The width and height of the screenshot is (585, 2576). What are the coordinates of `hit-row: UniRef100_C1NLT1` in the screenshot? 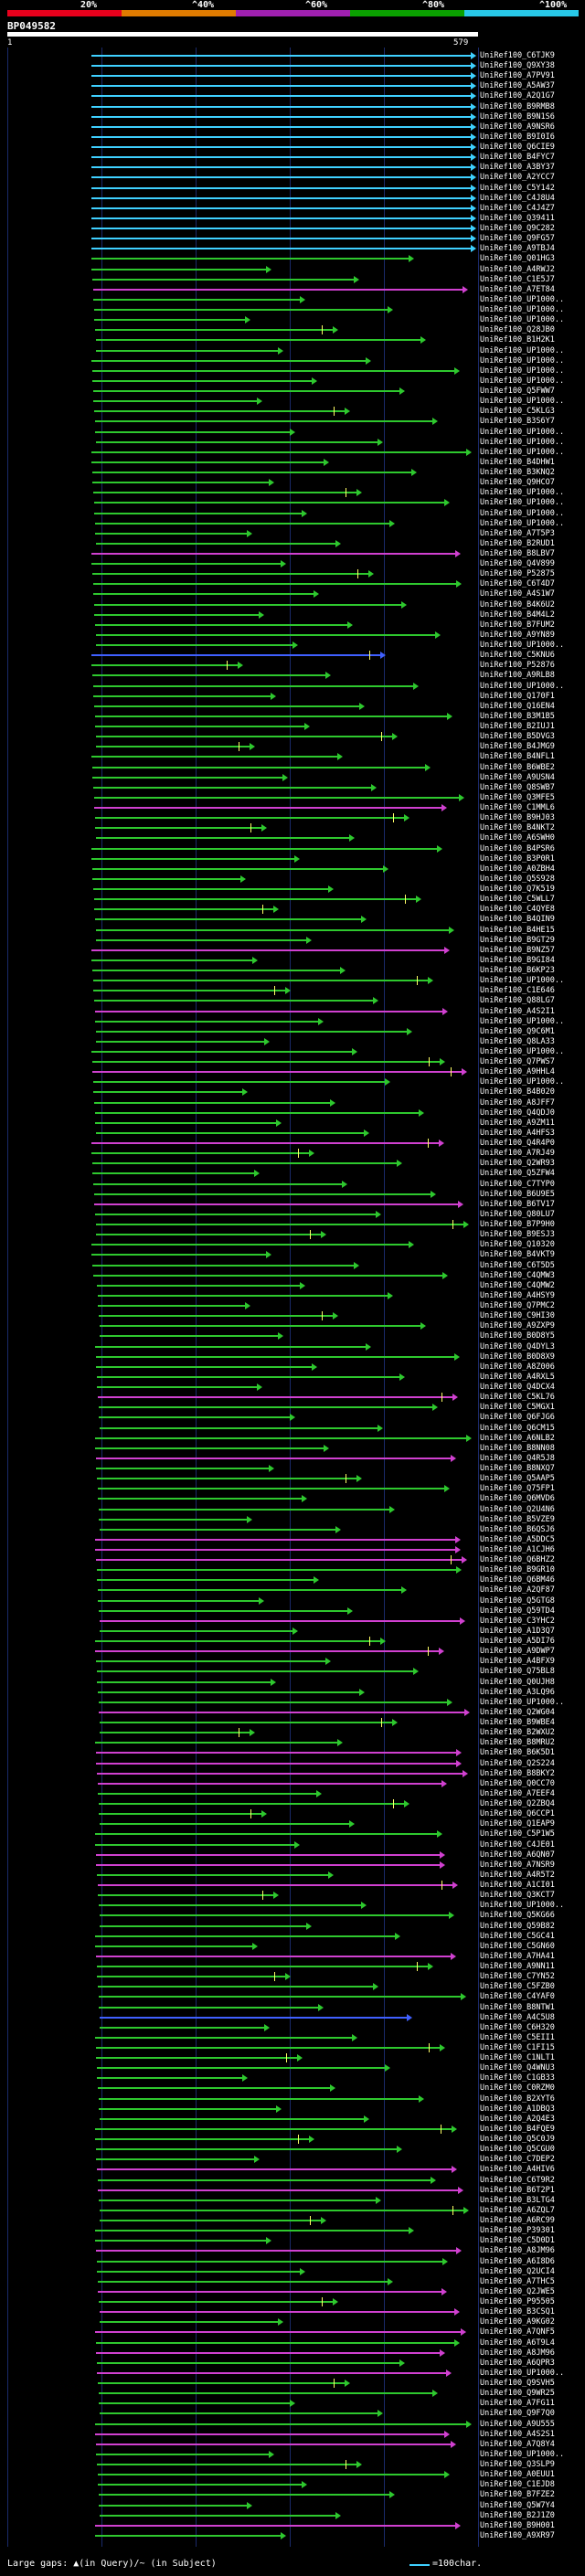 It's located at (293, 2058).